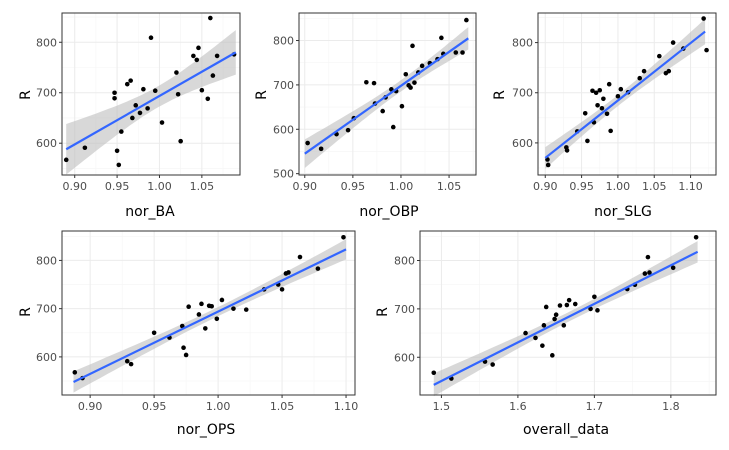 Image resolution: width=729 pixels, height=450 pixels. I want to click on plot-area: 0.90 0.95 1.00 1.05 500 600 700 800, so click(375, 102).